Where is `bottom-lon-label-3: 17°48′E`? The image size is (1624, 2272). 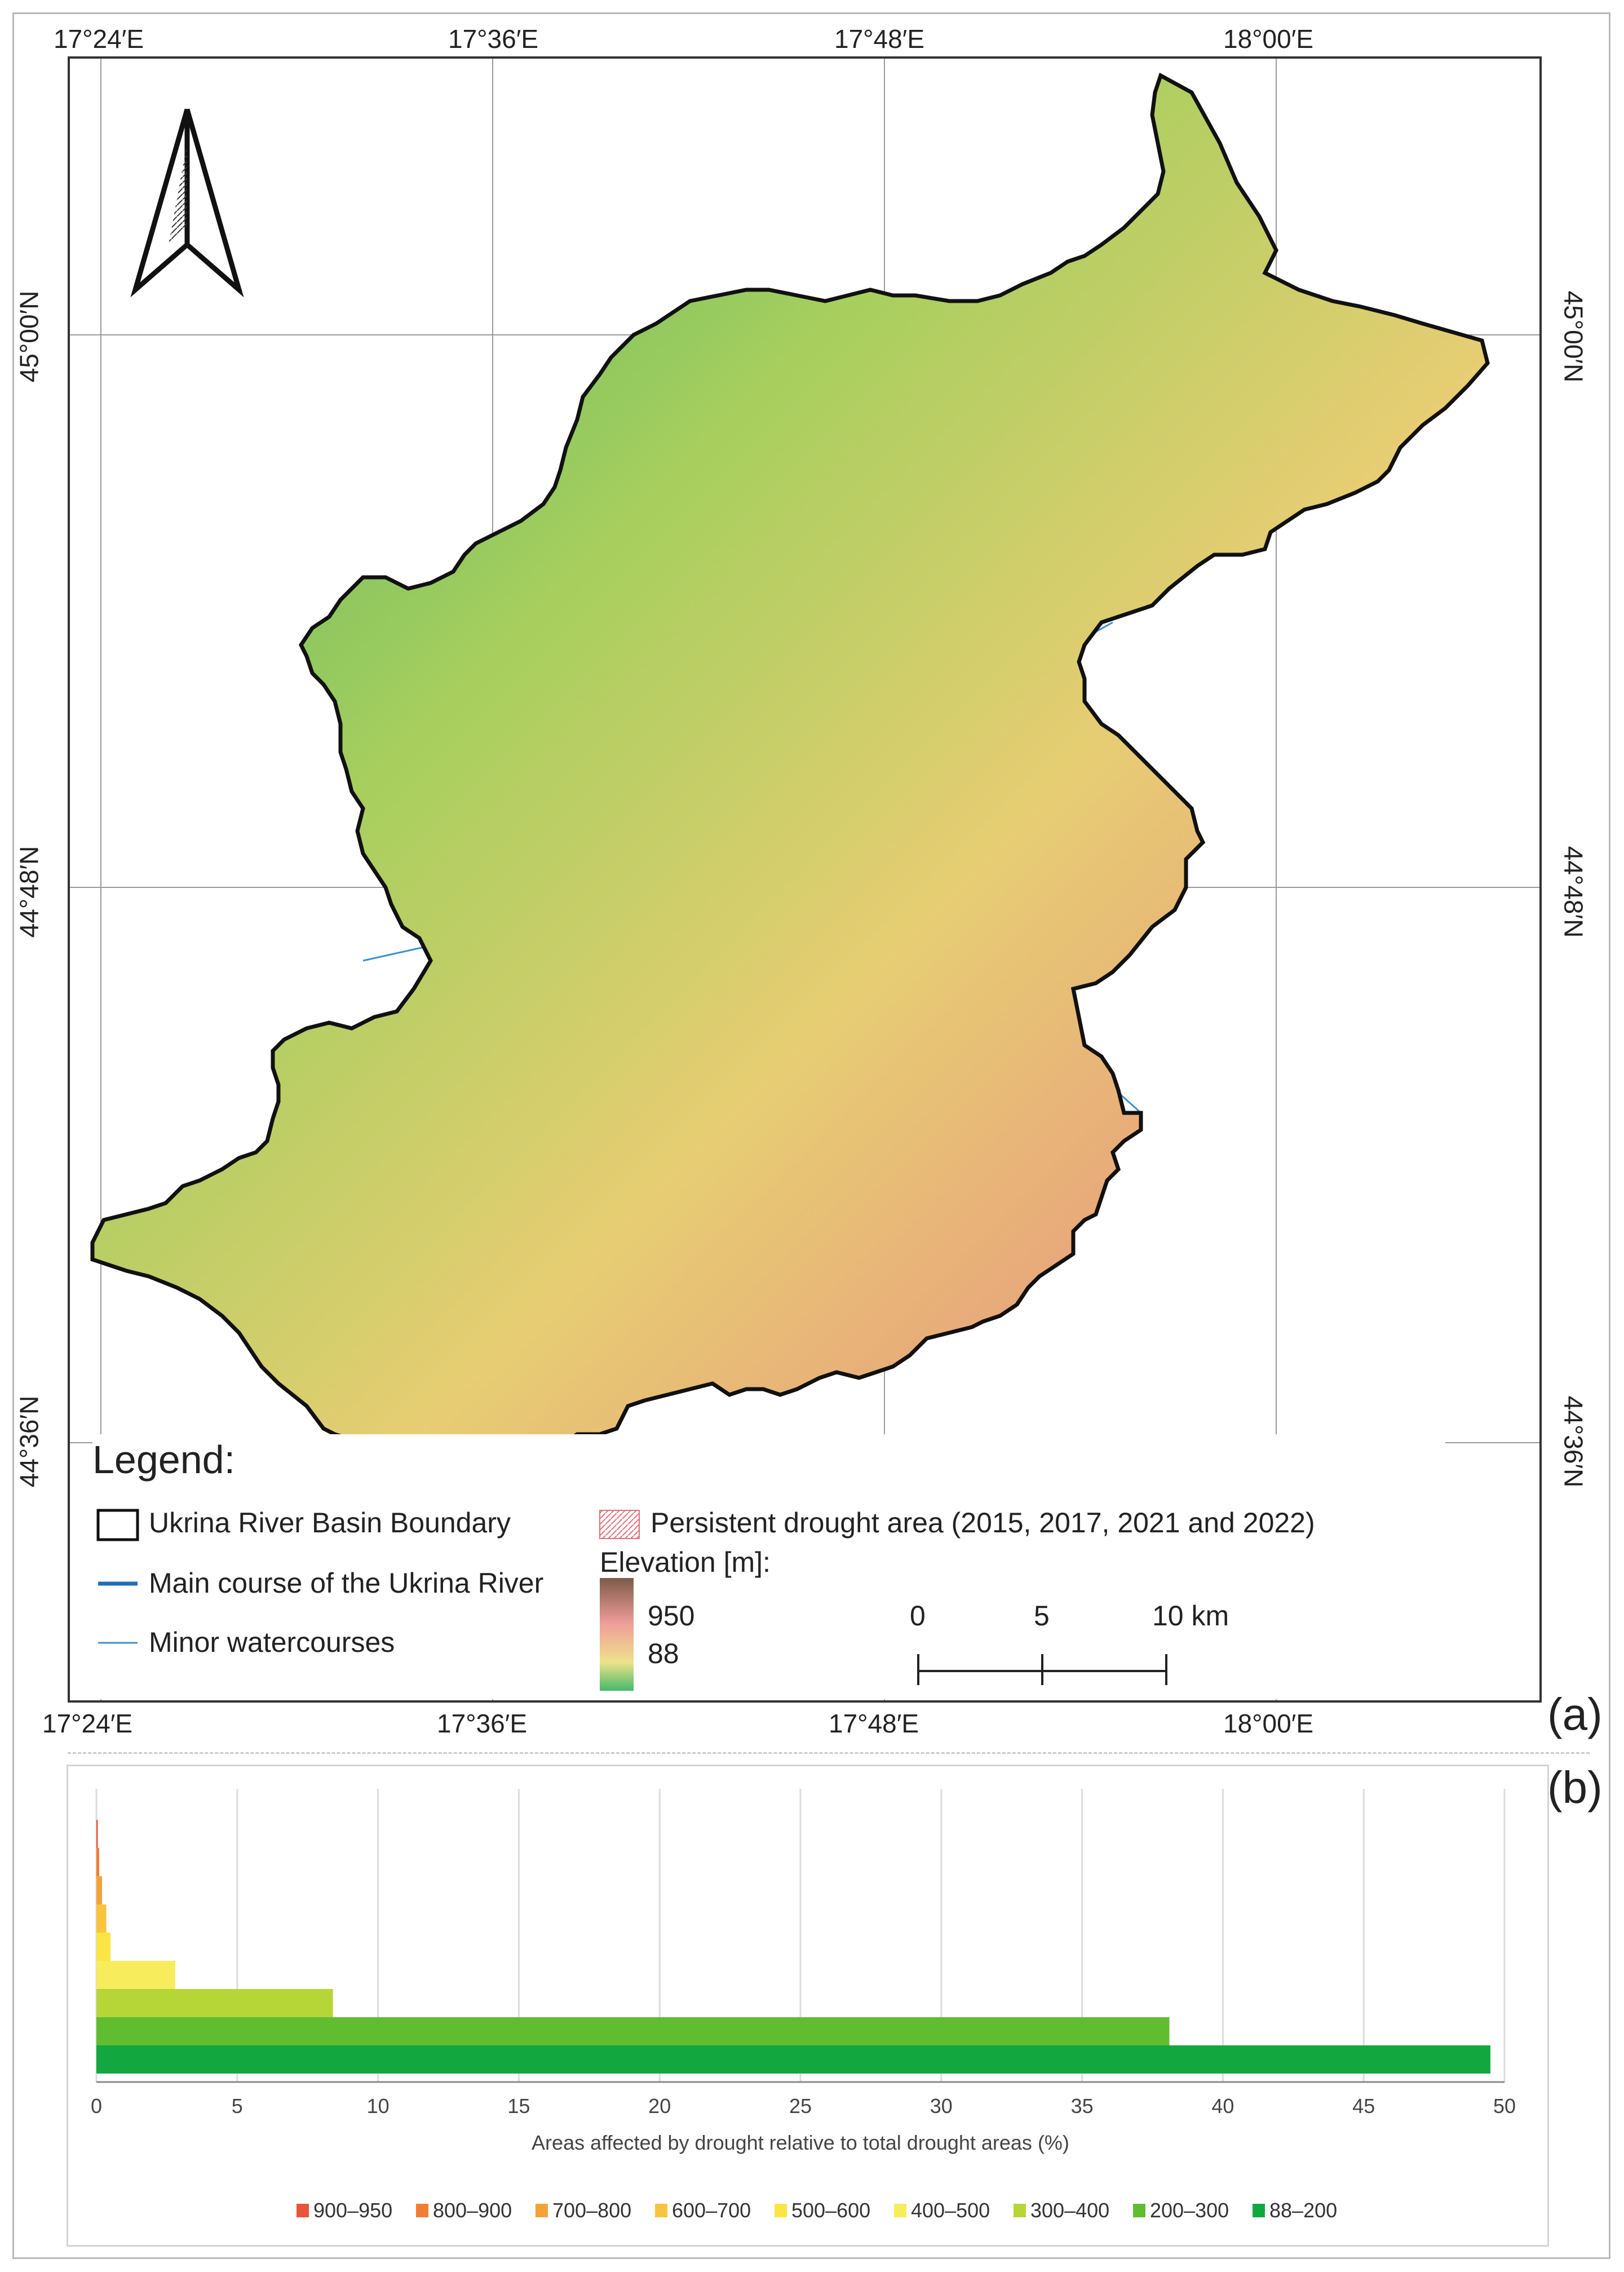
bottom-lon-label-3: 17°48′E is located at coordinates (874, 1723).